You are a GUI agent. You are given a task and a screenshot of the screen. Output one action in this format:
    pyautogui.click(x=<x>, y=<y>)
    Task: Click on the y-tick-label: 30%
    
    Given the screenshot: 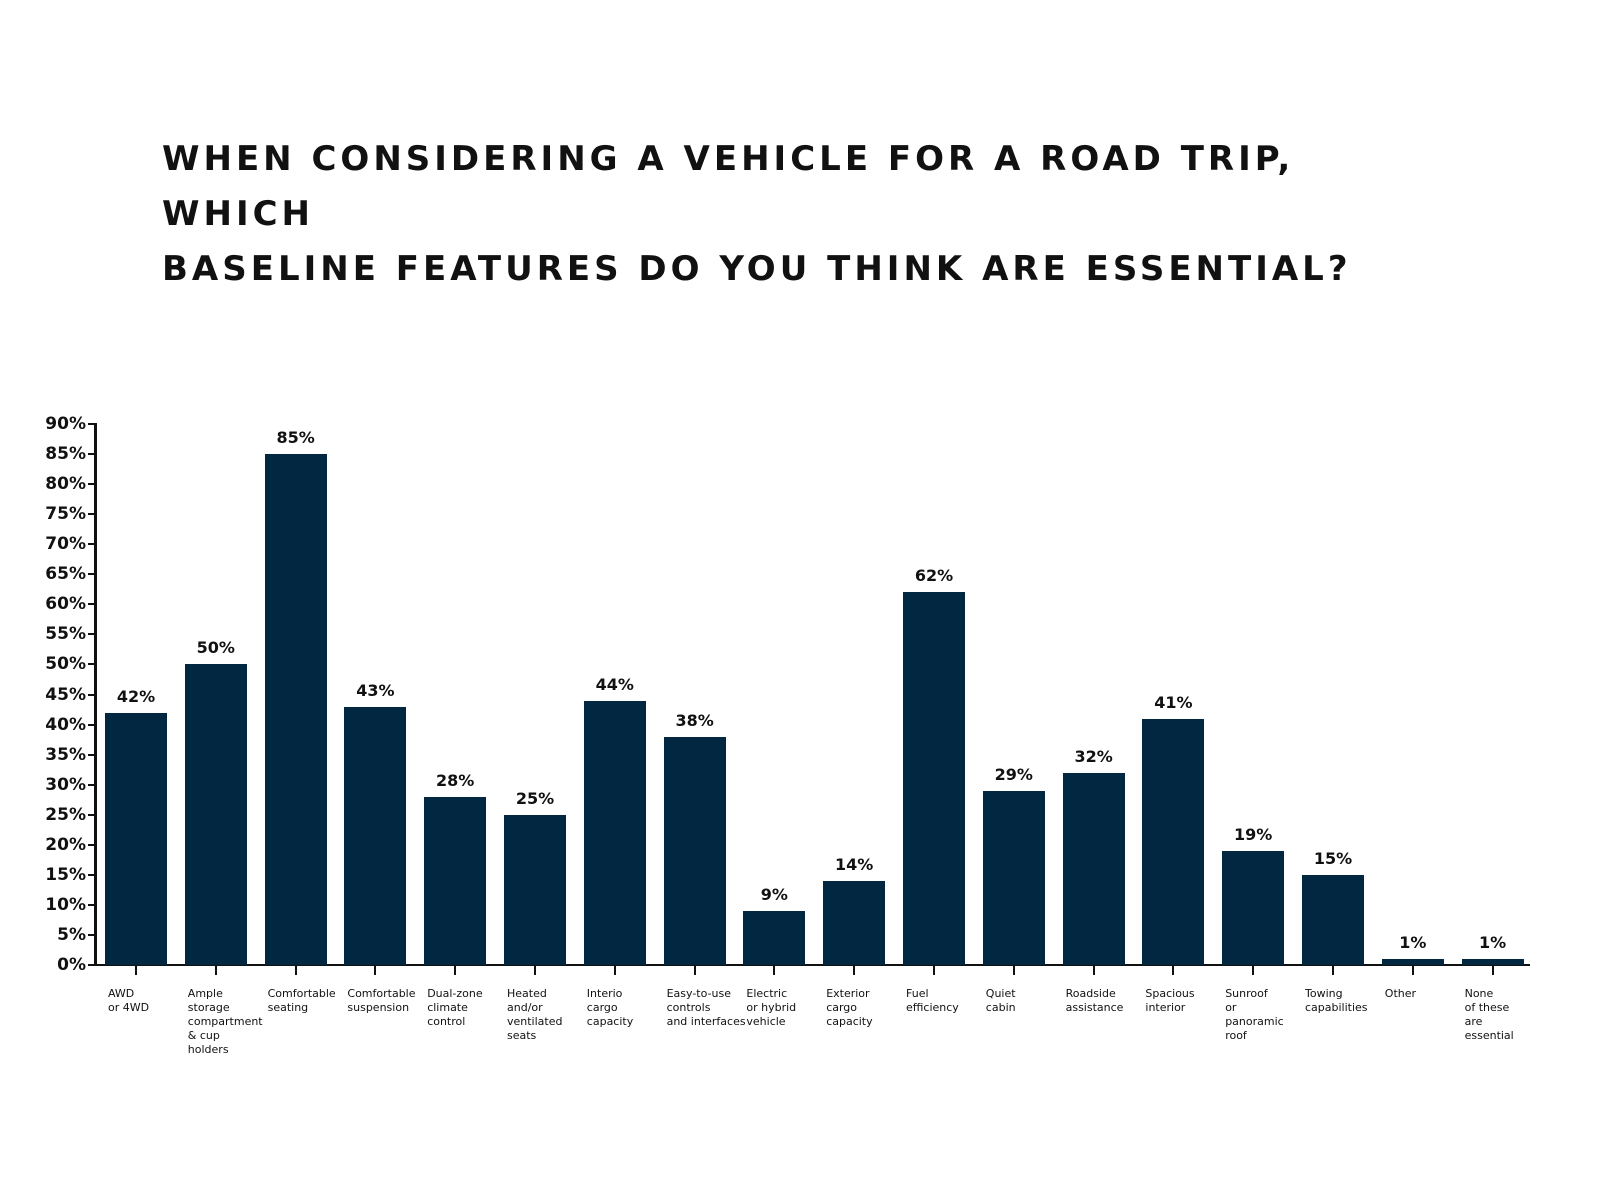 What is the action you would take?
    pyautogui.click(x=65, y=784)
    